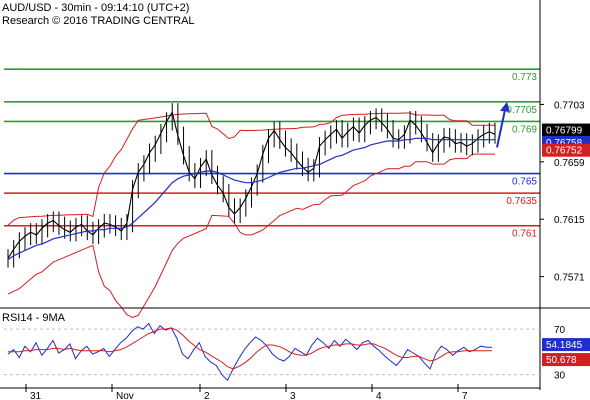 This screenshot has height=400, width=590. What do you see at coordinates (524, 234) in the screenshot?
I see `level-label: 0.761` at bounding box center [524, 234].